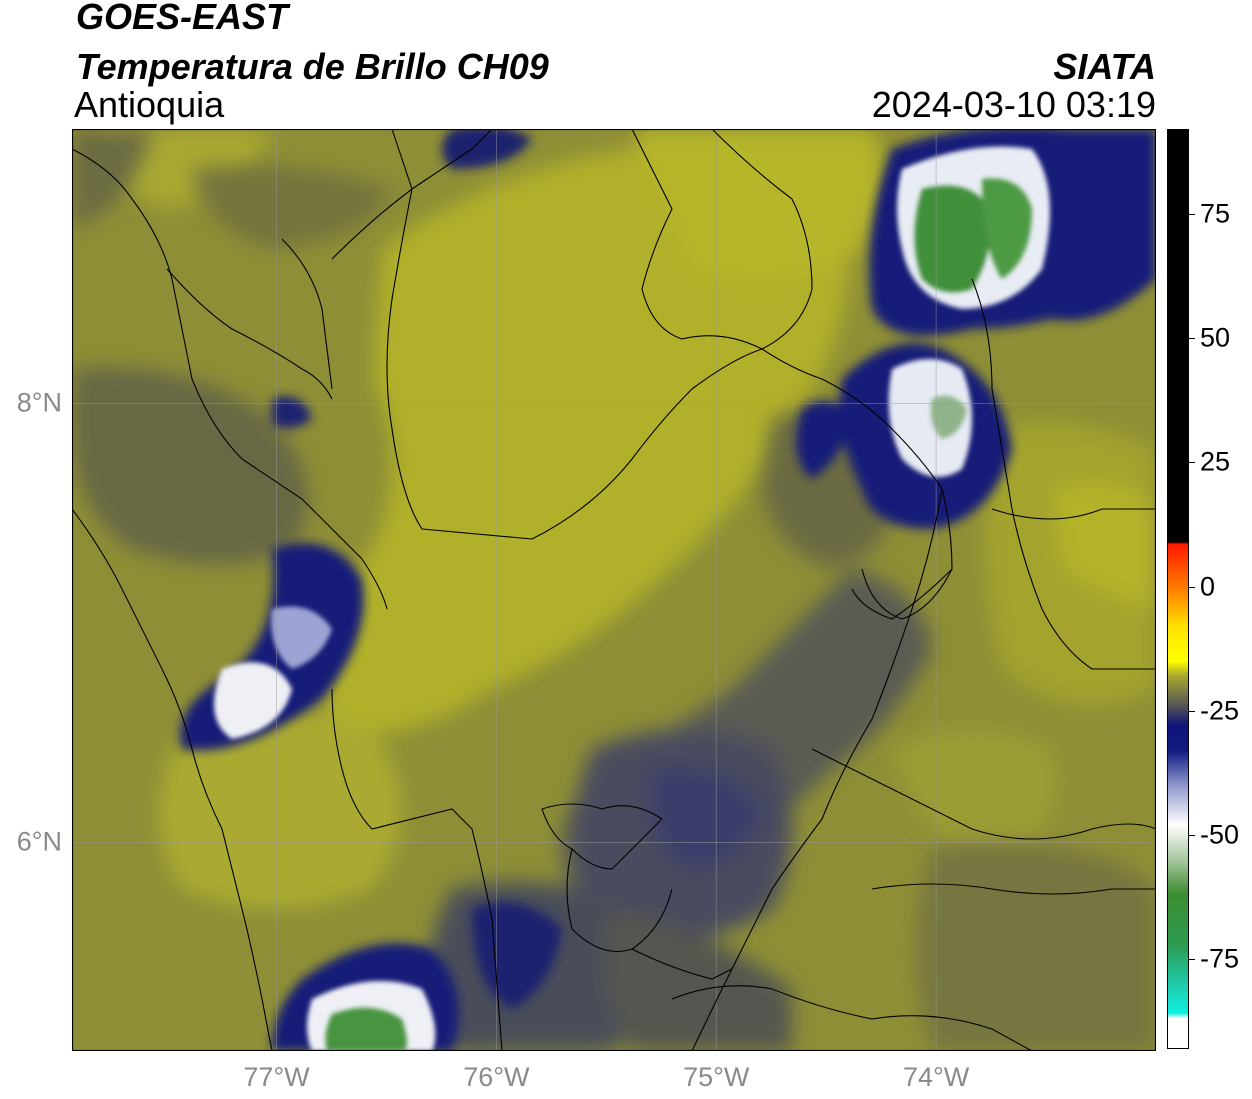  Describe the element at coordinates (1220, 710) in the screenshot. I see `colorbar-tick-label: -25` at that location.